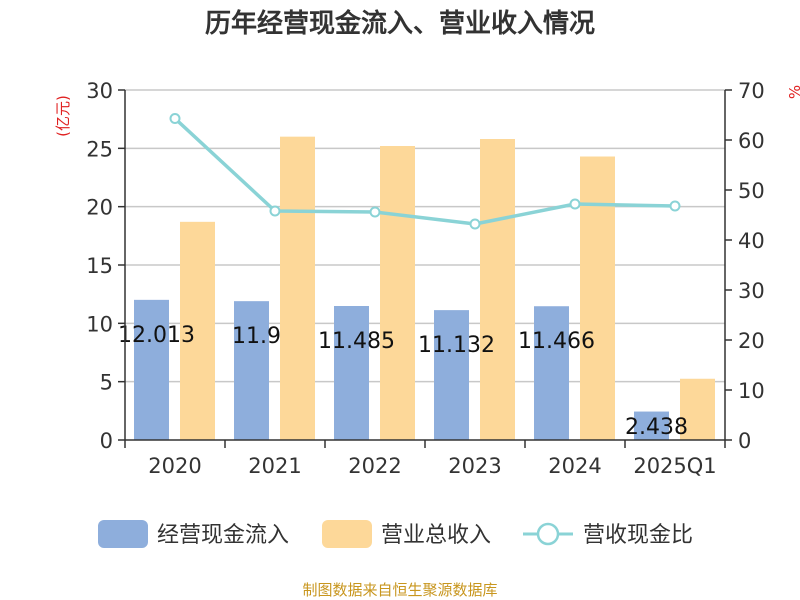 This screenshot has width=800, height=600. Describe the element at coordinates (400, 23) in the screenshot. I see `chart-title: 历年经营现金流入、营业收入情况` at that location.